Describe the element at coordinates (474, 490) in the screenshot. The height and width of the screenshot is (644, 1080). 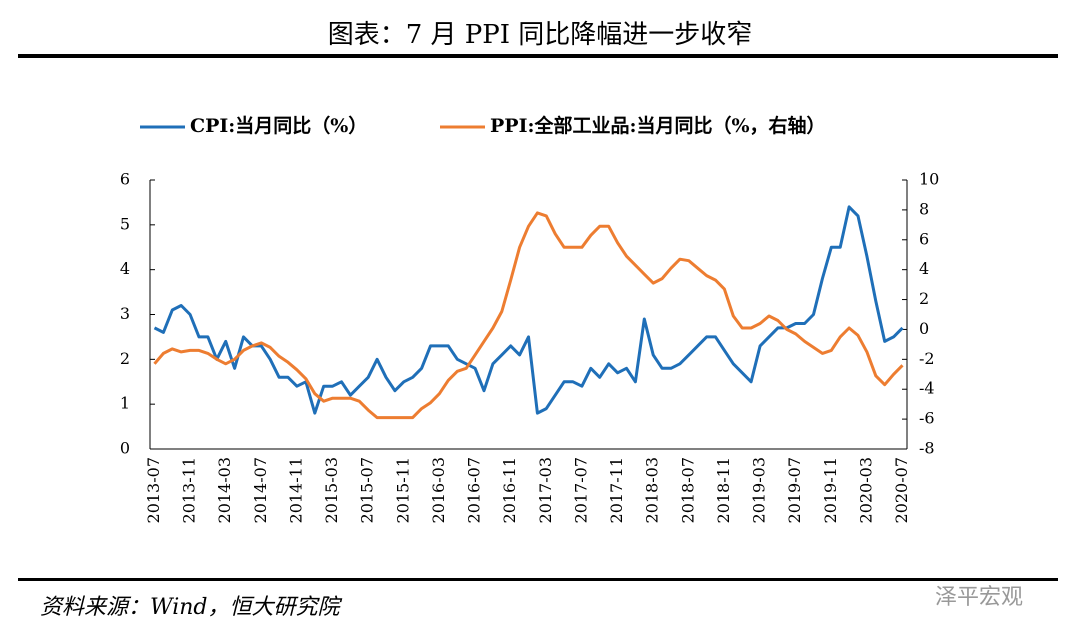
I see `x-tick-label: 2016-07` at that location.